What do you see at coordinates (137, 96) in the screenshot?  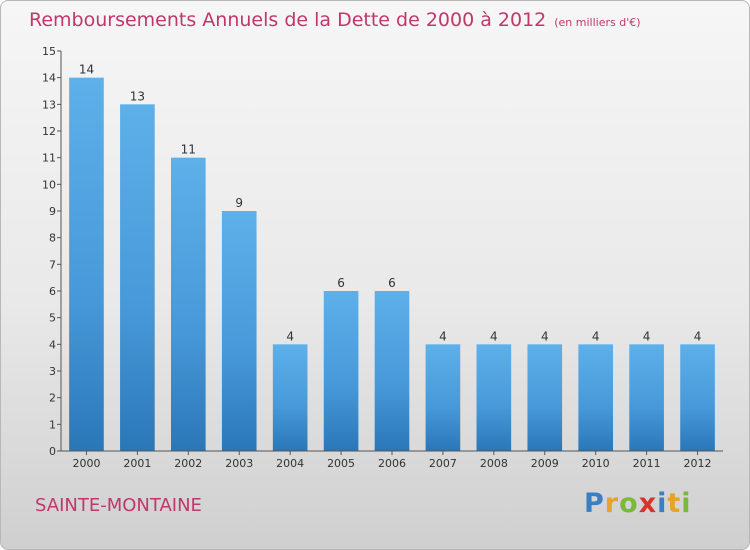 I see `data-label-2001: 13` at bounding box center [137, 96].